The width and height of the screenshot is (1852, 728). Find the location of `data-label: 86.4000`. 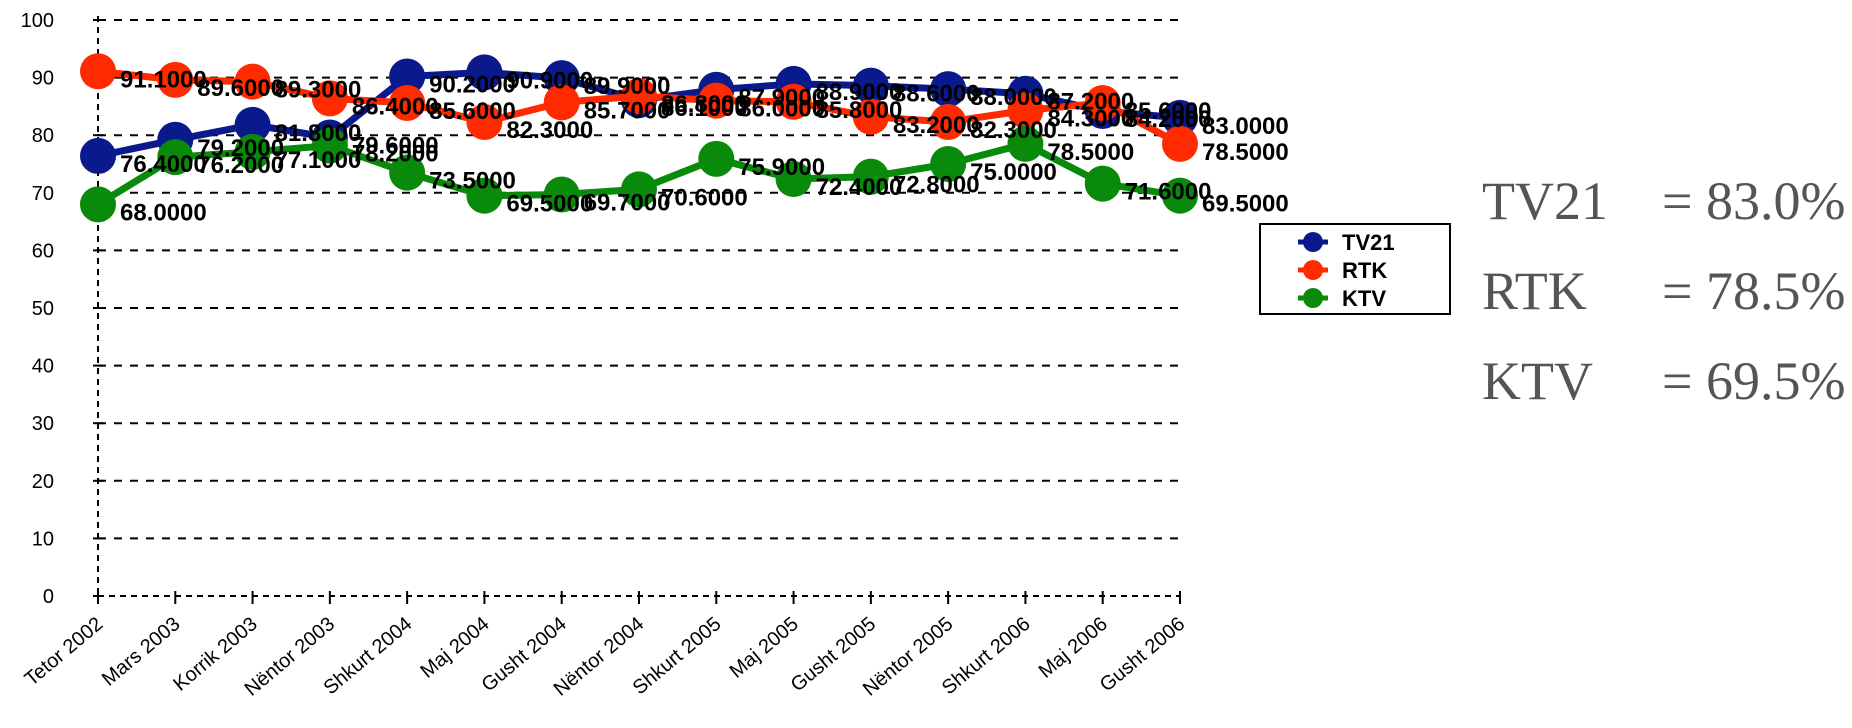

data-label: 86.4000 is located at coordinates (395, 106).